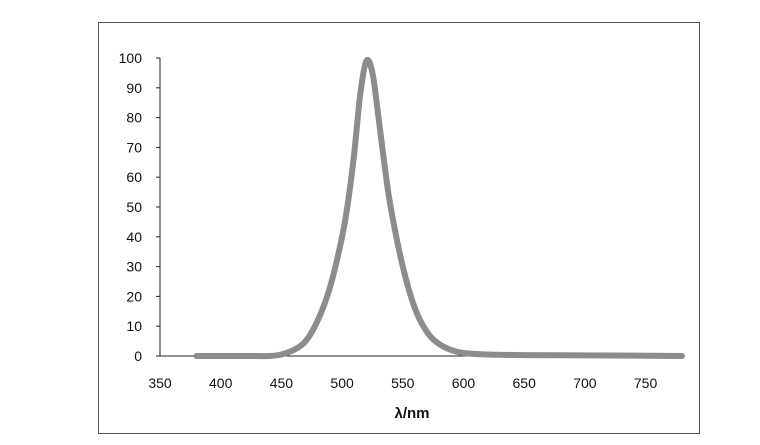 This screenshot has height=445, width=760. I want to click on x-tick-label: 700, so click(585, 383).